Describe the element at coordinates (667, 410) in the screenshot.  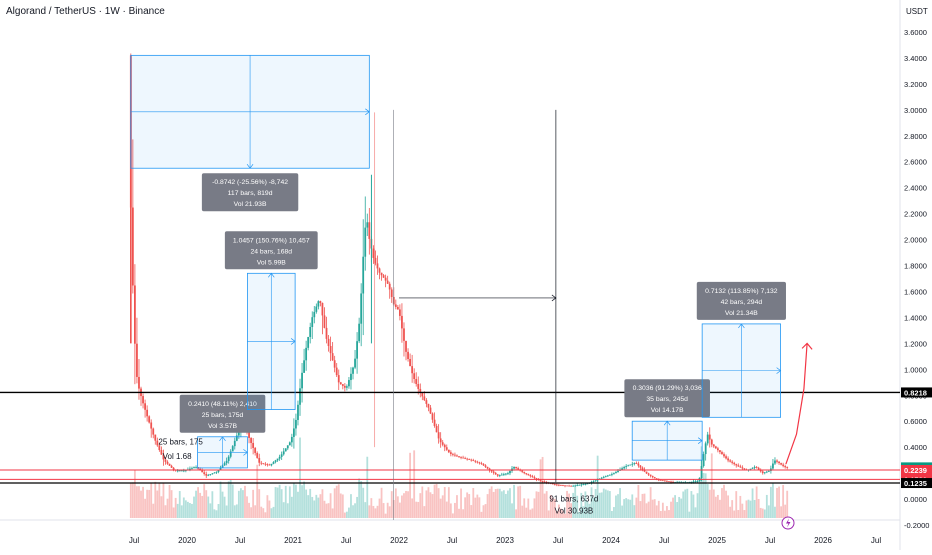
I see `measure-box-label-line: Vol 14.17B` at that location.